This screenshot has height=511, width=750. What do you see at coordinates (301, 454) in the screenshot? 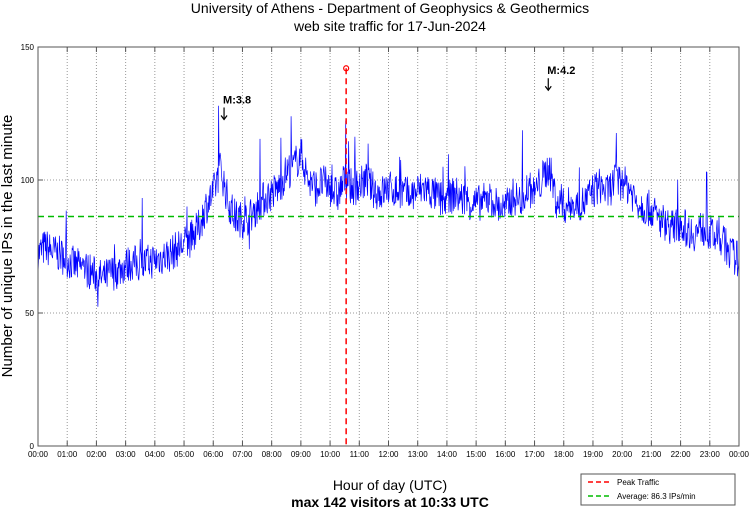
I see `x-tick-label: 09:00` at bounding box center [301, 454].